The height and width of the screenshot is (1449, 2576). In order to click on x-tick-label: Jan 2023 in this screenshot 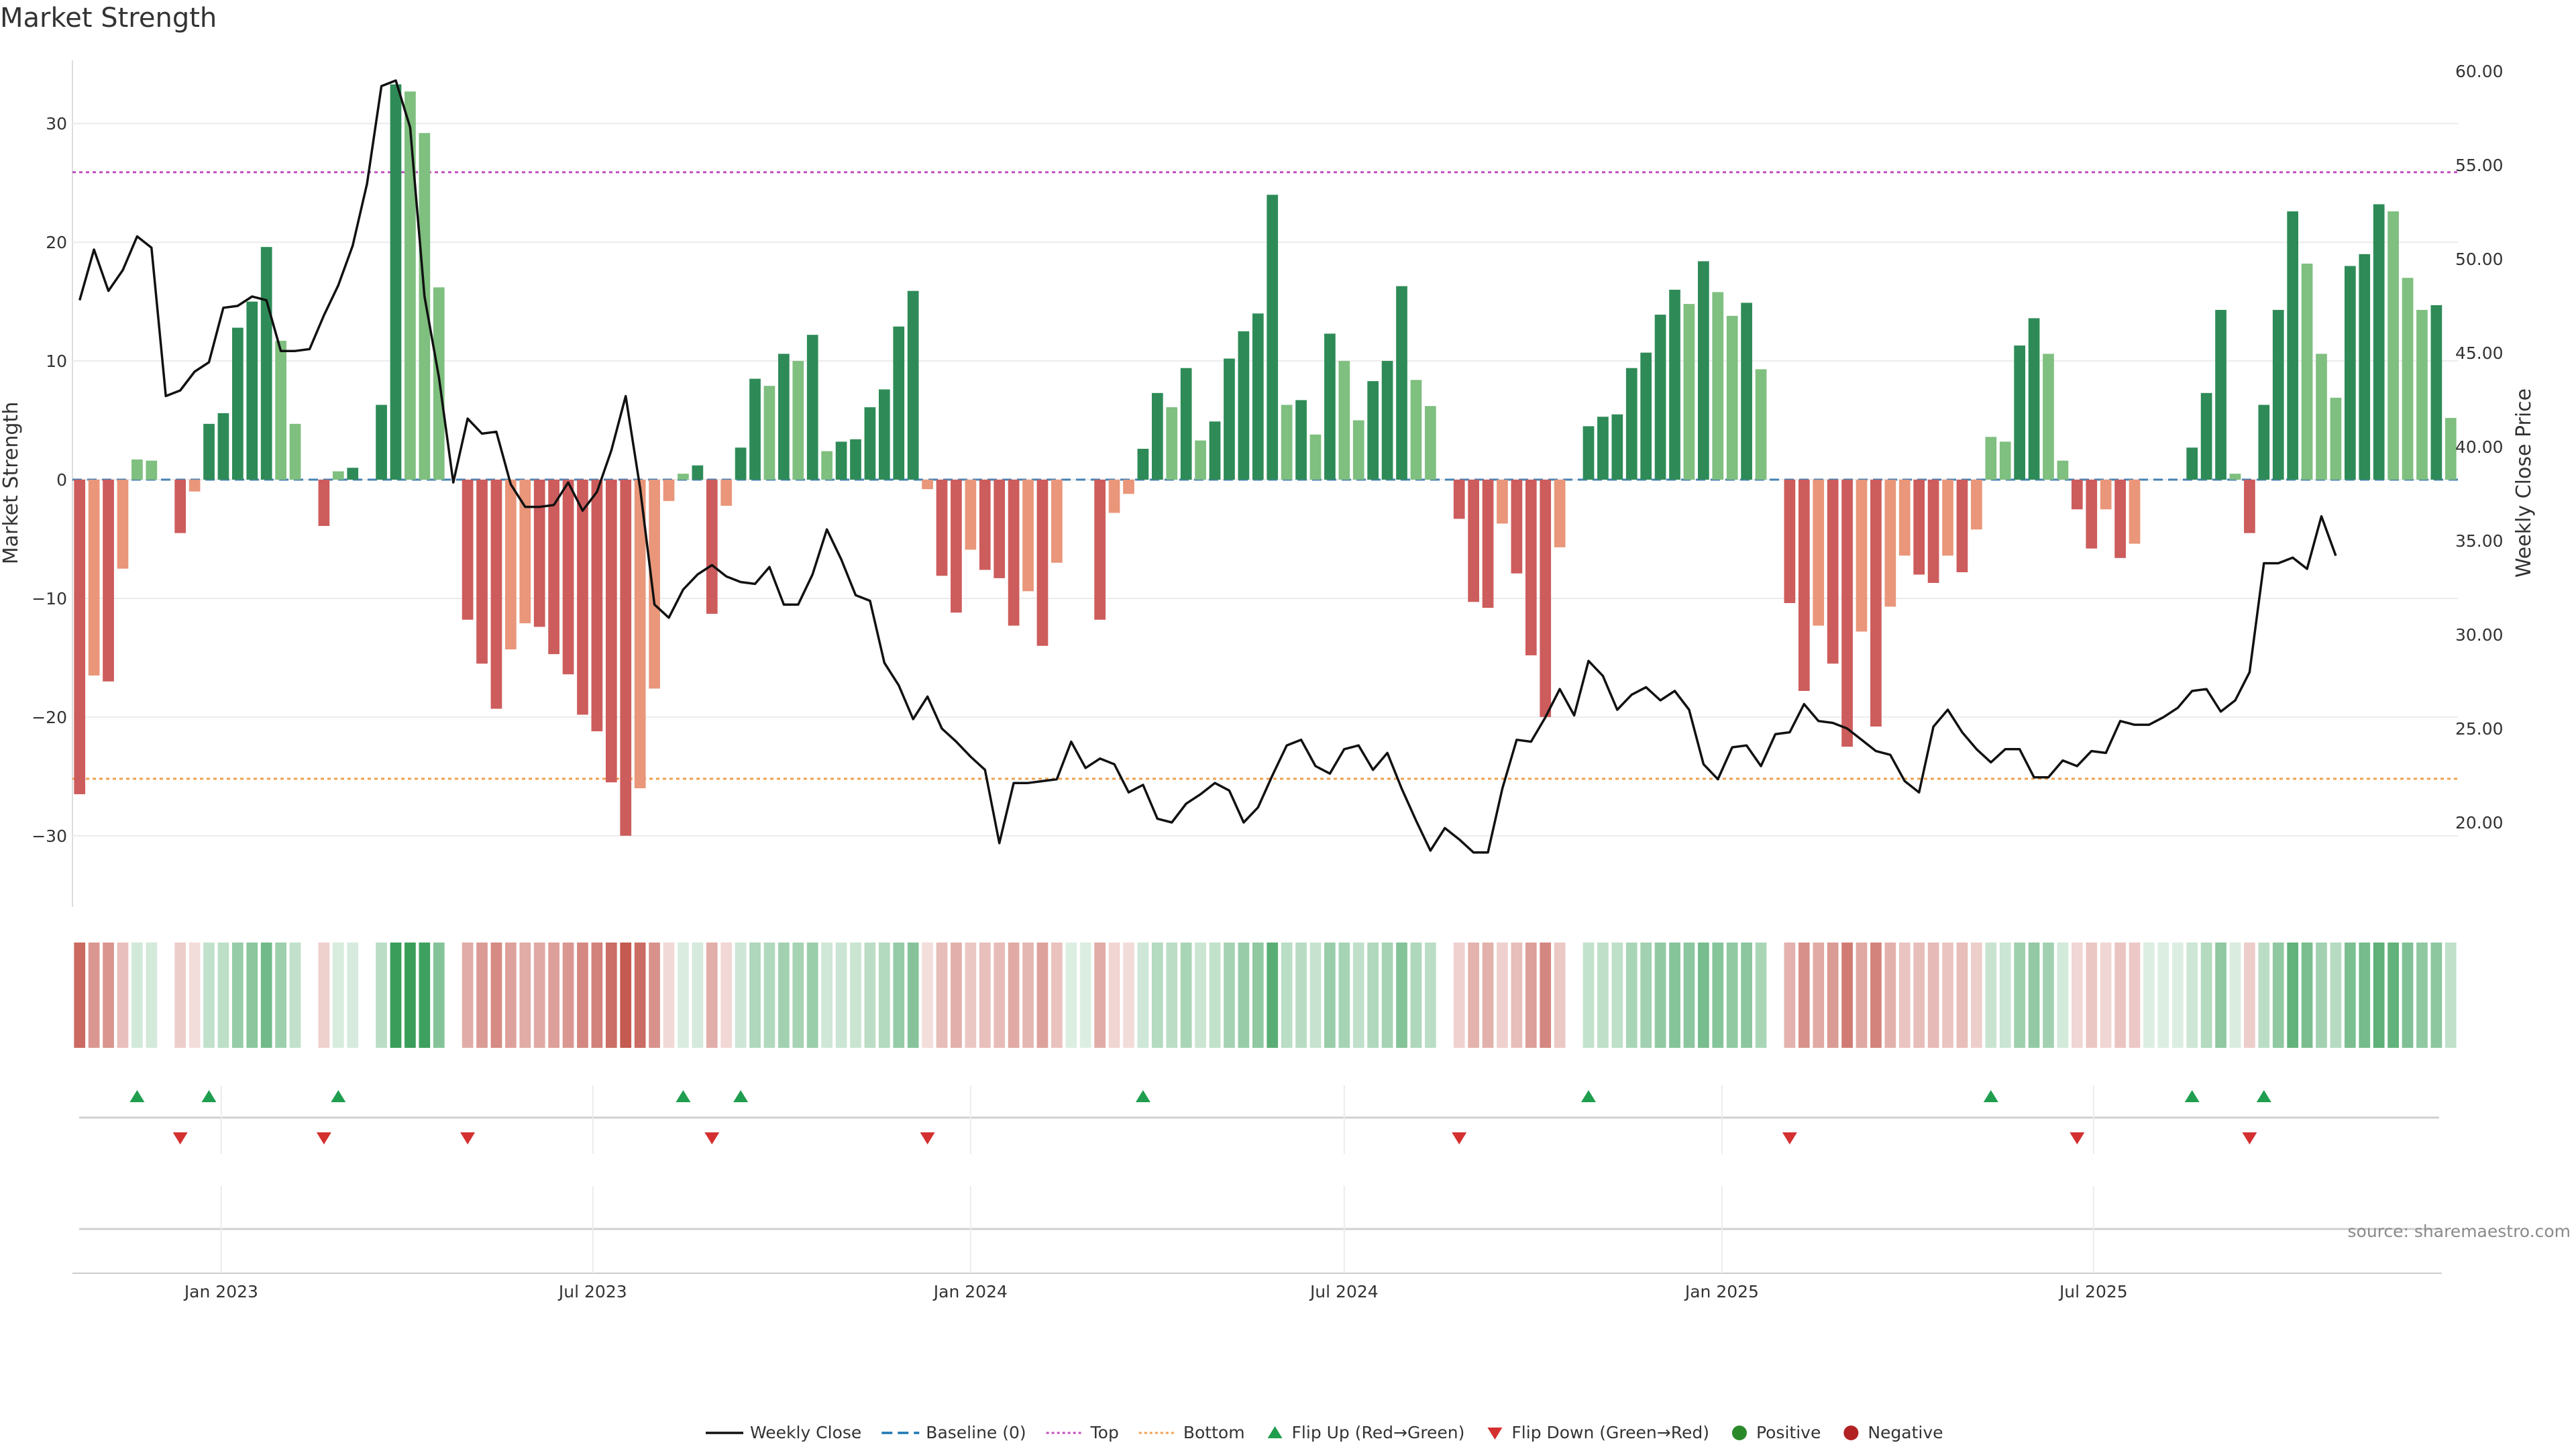, I will do `click(220, 1291)`.